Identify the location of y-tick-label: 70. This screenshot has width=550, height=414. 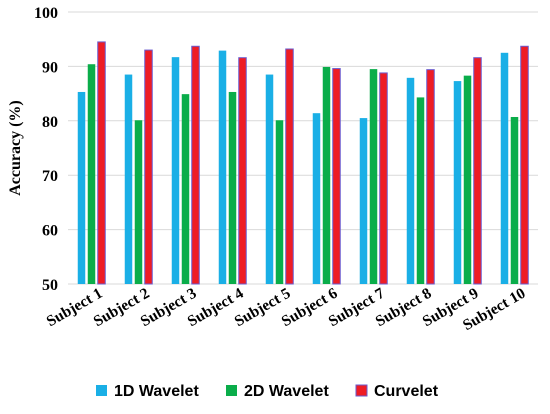
(50, 176).